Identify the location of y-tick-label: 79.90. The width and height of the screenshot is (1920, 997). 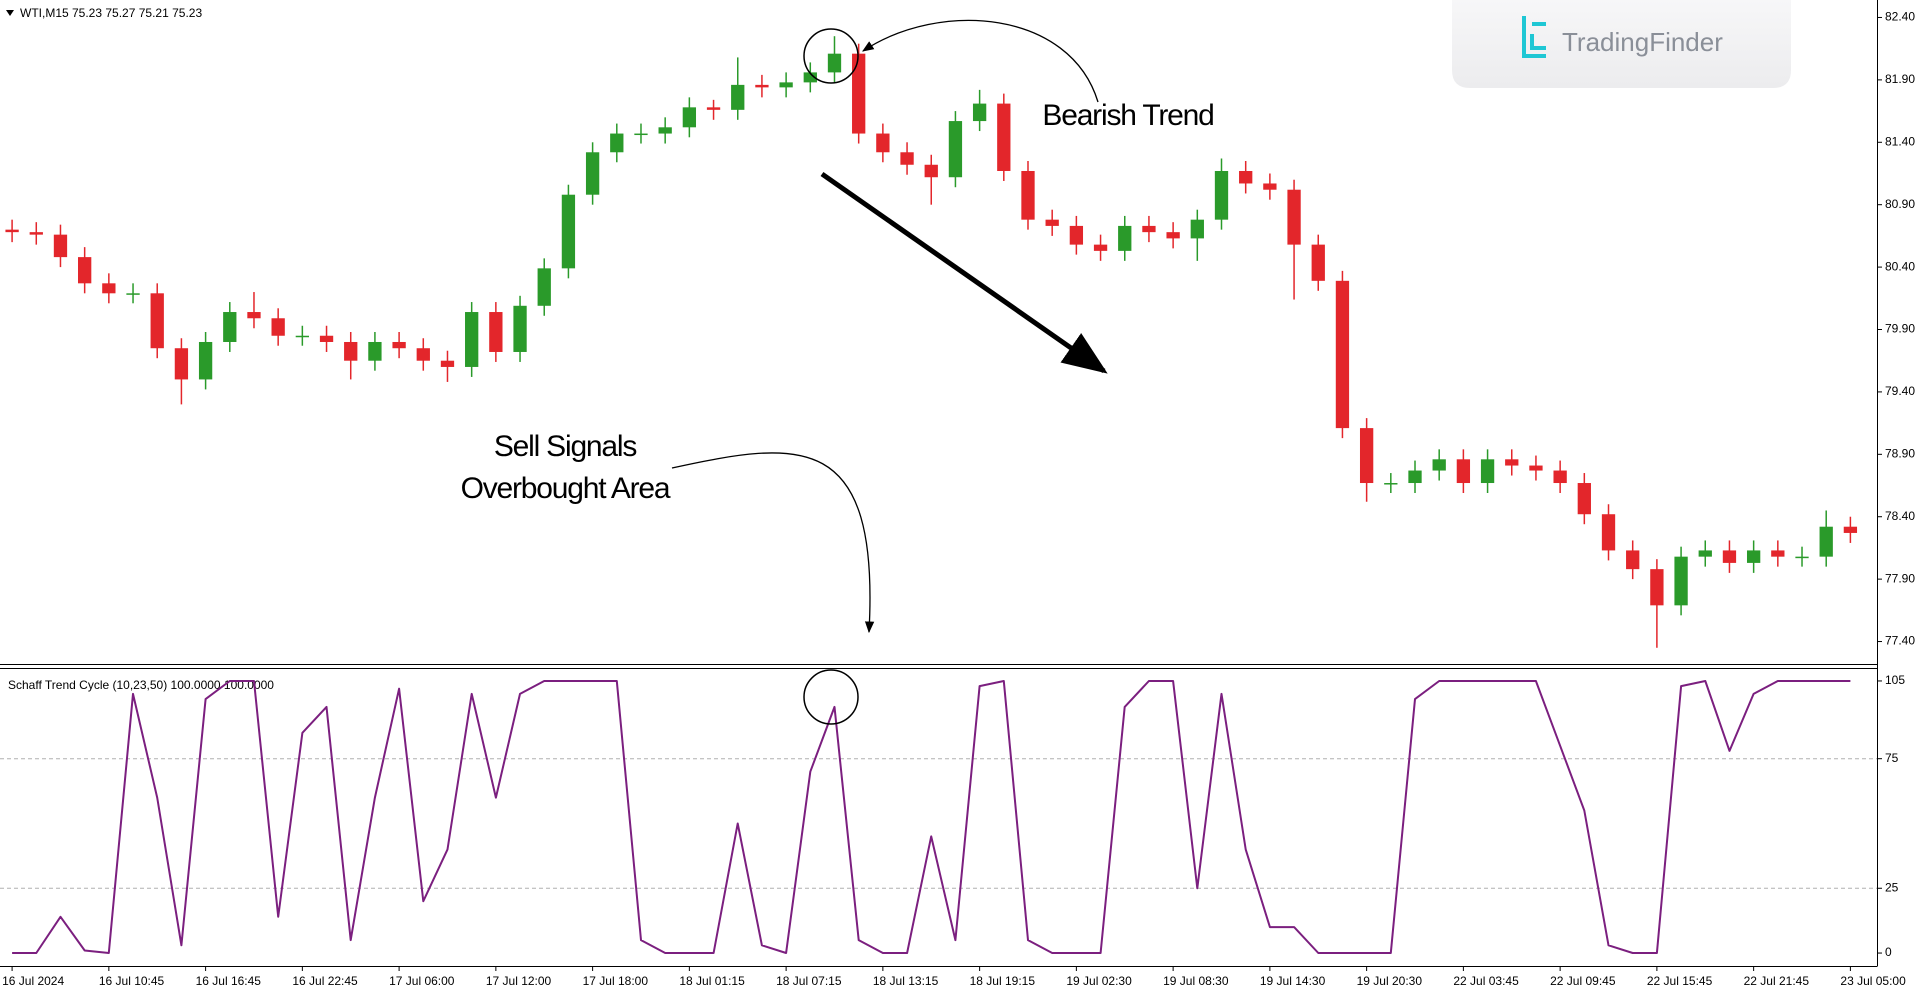
(1900, 329).